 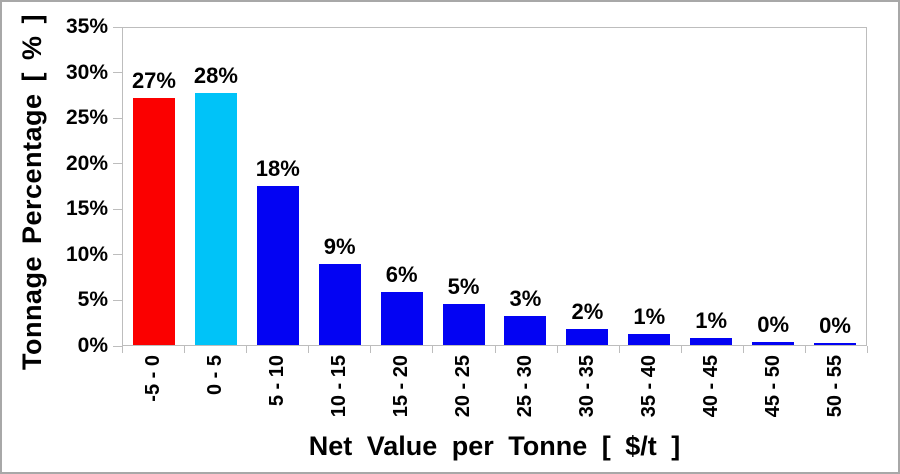 What do you see at coordinates (494, 446) in the screenshot?
I see `x-axis-title: Net Value per Tonne [ $/t ]` at bounding box center [494, 446].